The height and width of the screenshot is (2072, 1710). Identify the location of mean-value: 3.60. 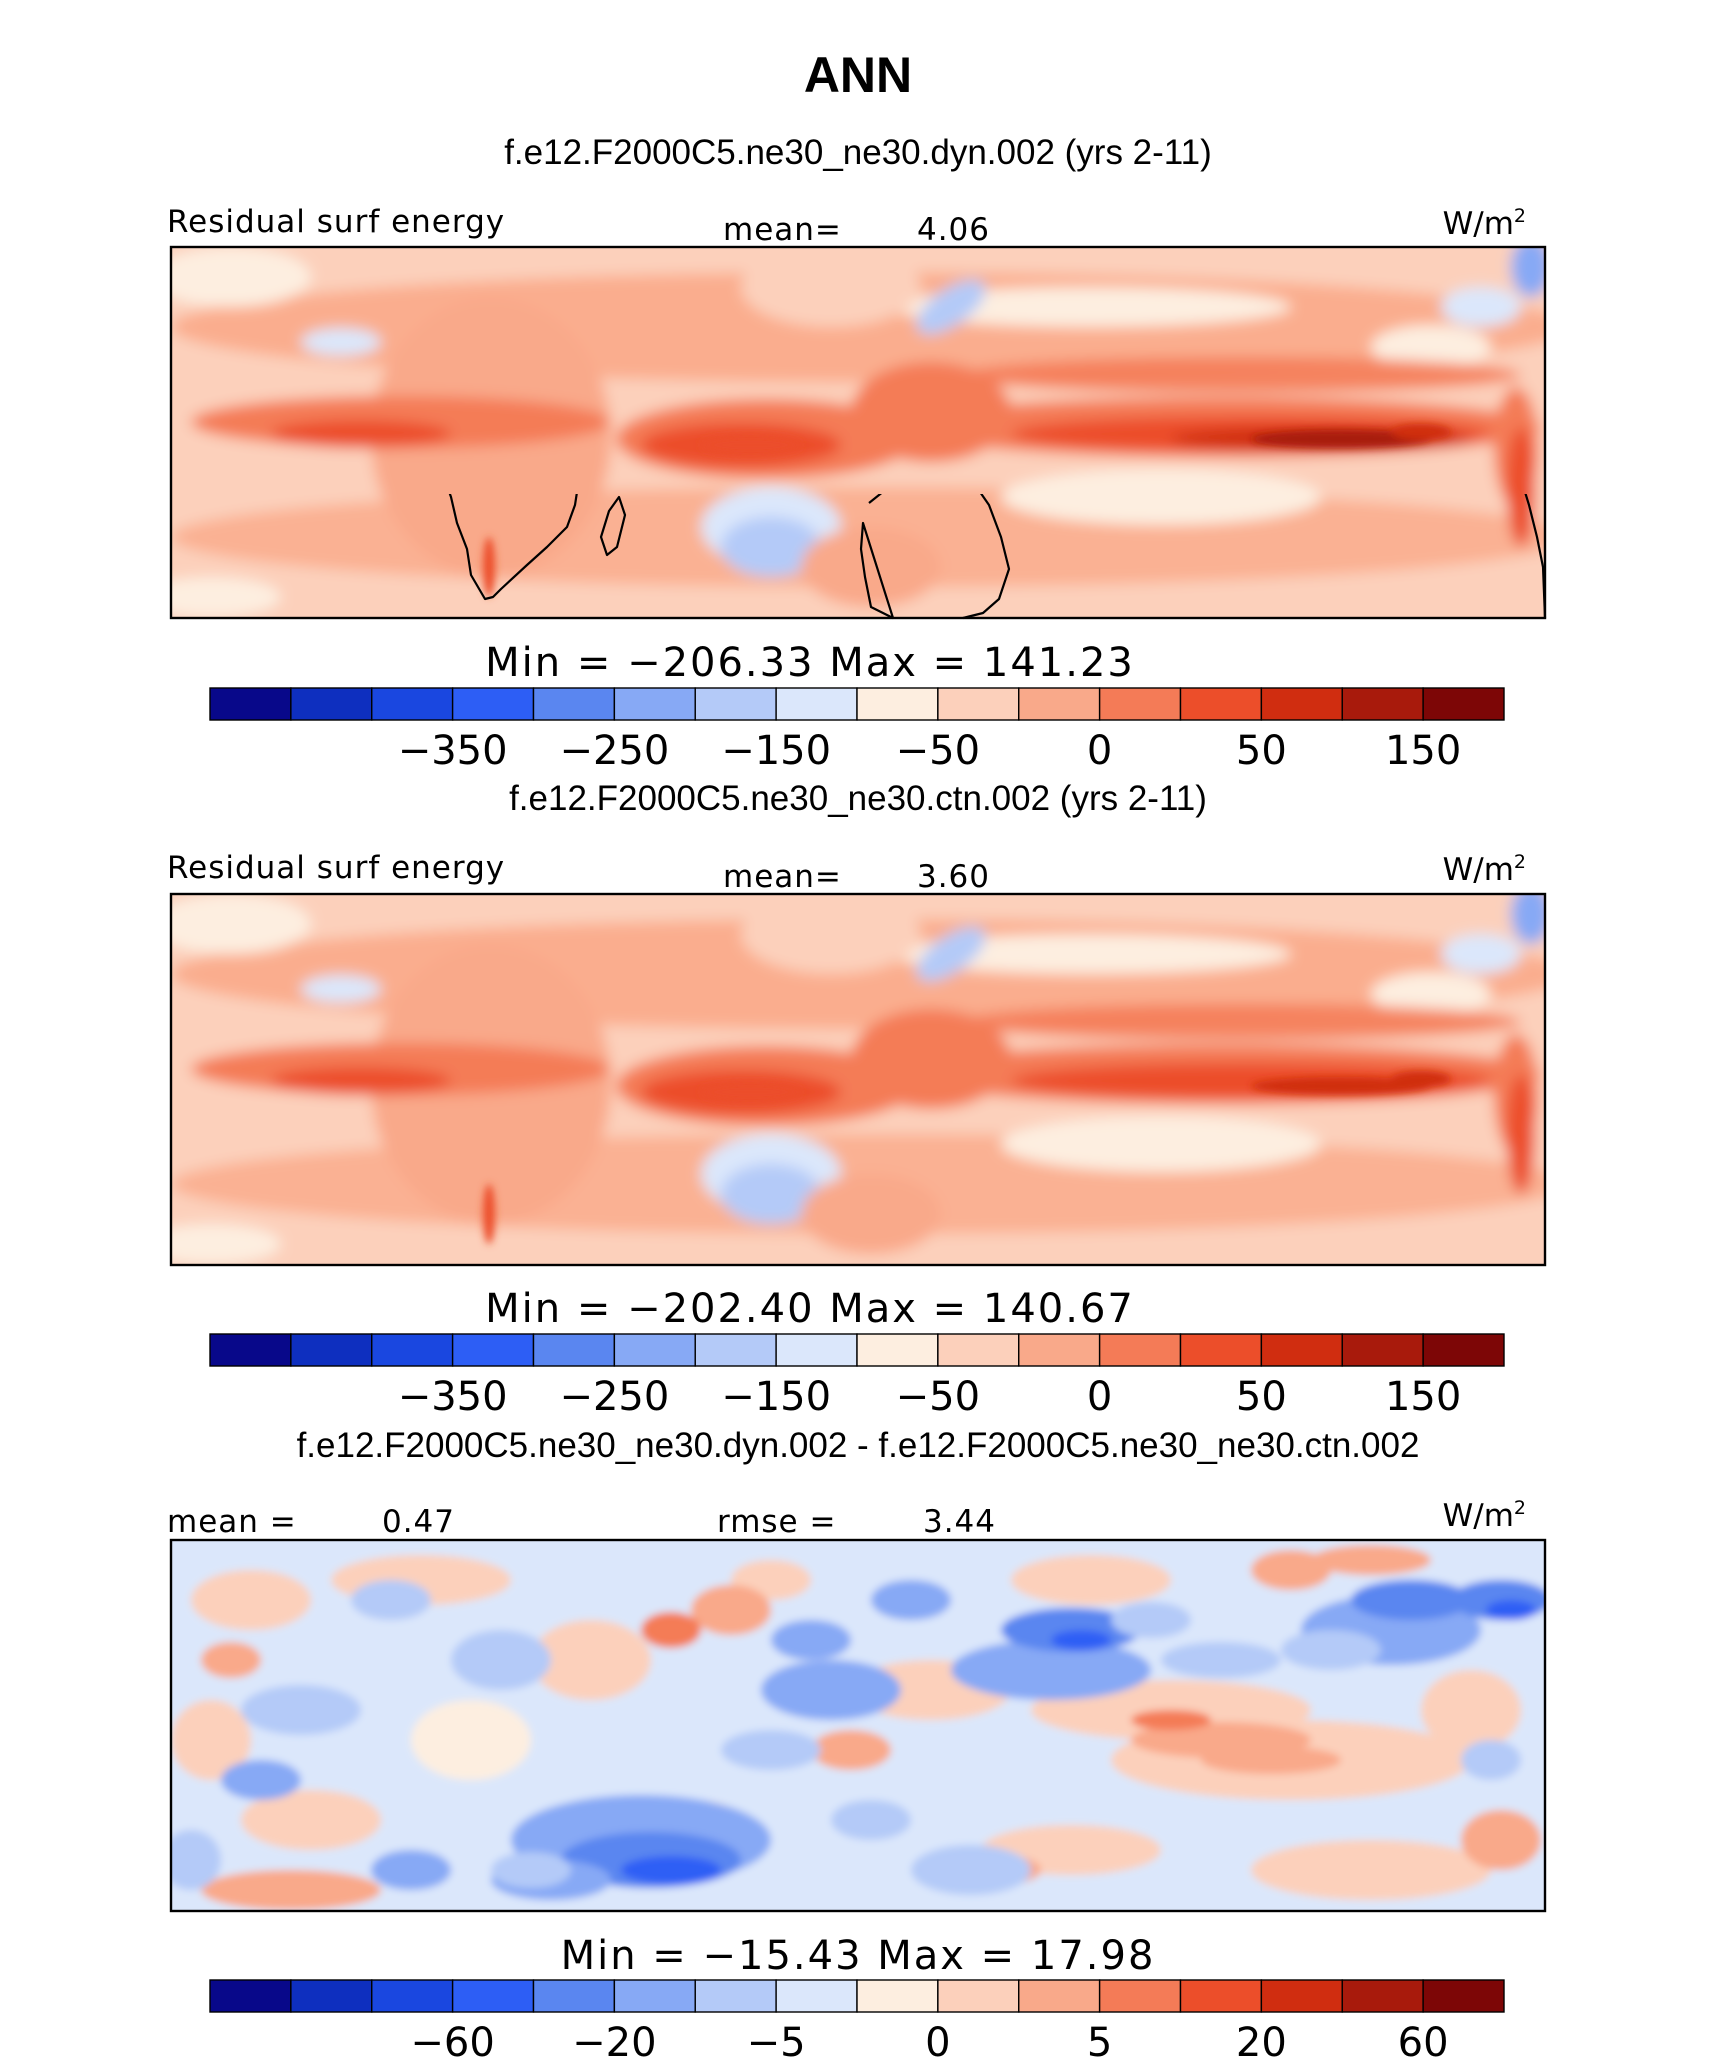
(953, 877).